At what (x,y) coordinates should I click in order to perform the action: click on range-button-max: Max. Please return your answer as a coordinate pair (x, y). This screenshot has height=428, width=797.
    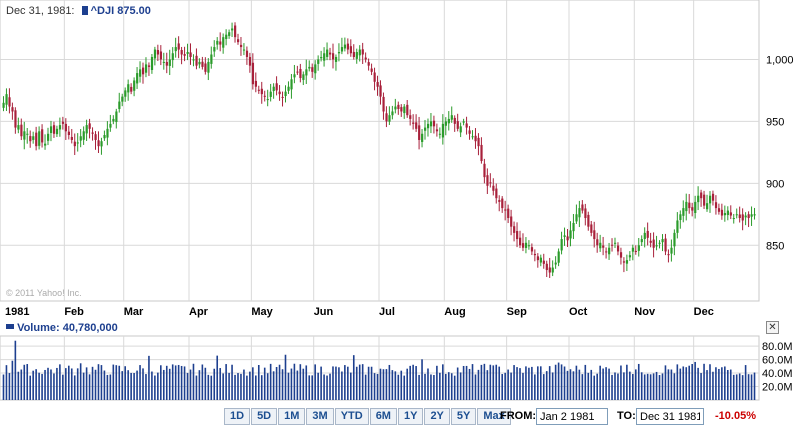
    Looking at the image, I should click on (494, 416).